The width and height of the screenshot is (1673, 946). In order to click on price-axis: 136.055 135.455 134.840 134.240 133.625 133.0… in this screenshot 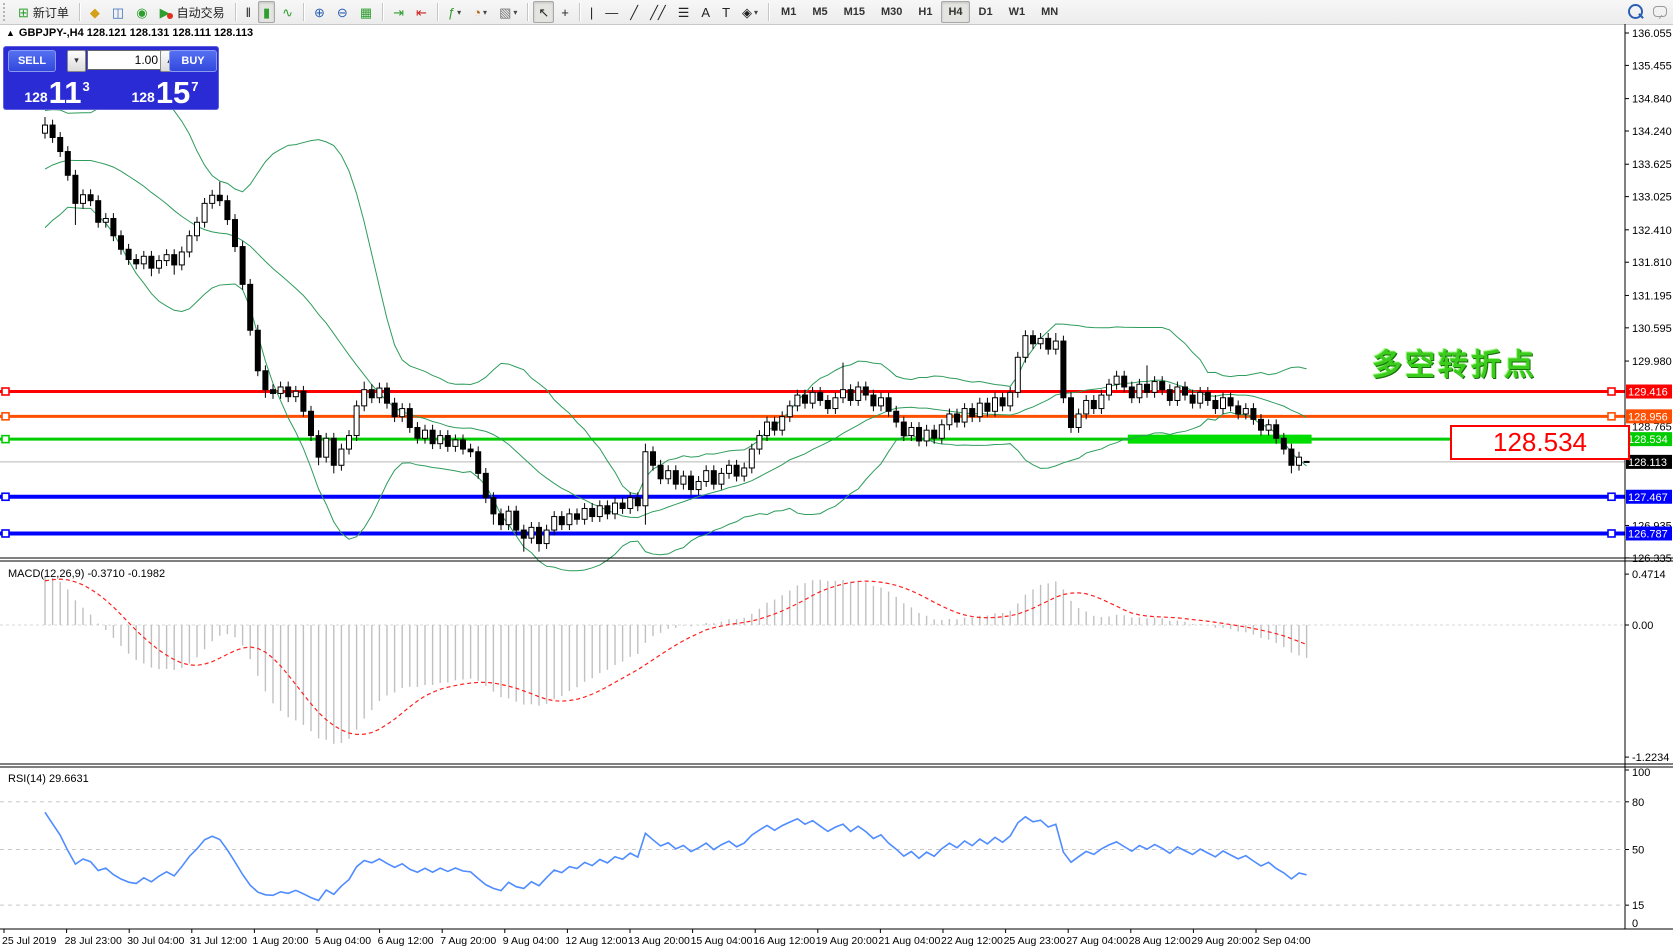, I will do `click(1648, 296)`.